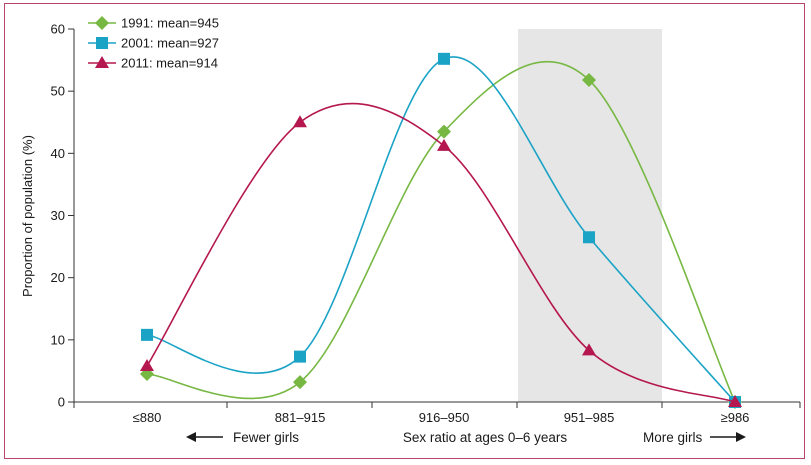 The width and height of the screenshot is (811, 465). What do you see at coordinates (58, 339) in the screenshot?
I see `y-tick-label: 10` at bounding box center [58, 339].